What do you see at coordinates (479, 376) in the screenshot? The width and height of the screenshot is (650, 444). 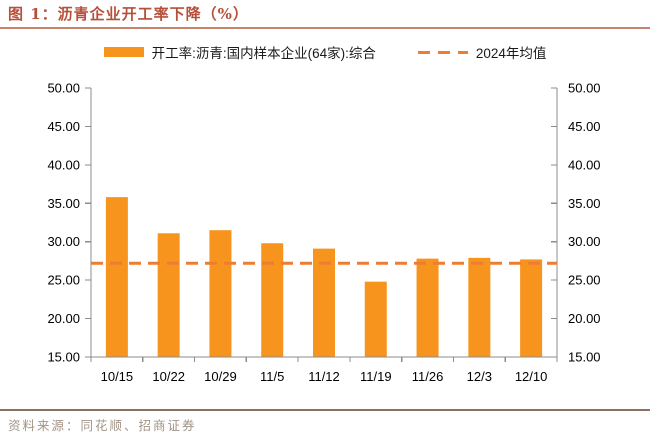 I see `x-tick-label: 12/3` at bounding box center [479, 376].